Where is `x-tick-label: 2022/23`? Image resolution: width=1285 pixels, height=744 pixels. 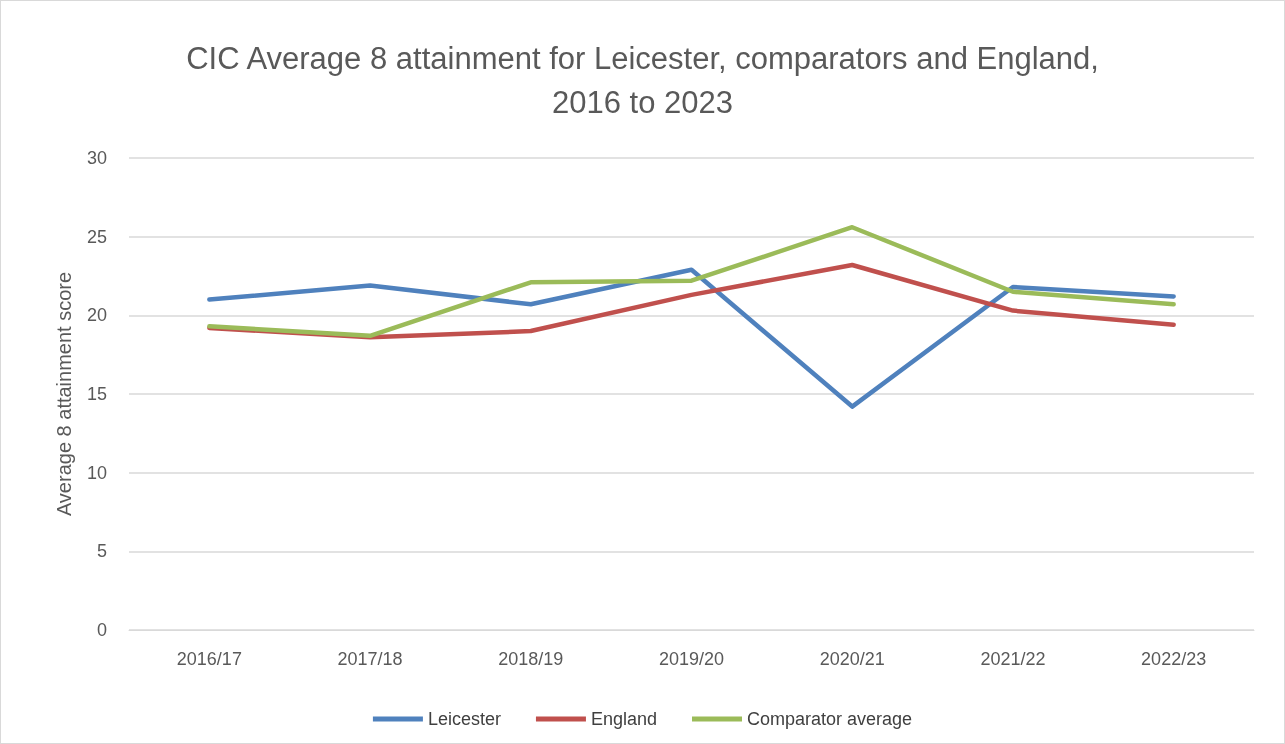
x-tick-label: 2022/23 is located at coordinates (1174, 659).